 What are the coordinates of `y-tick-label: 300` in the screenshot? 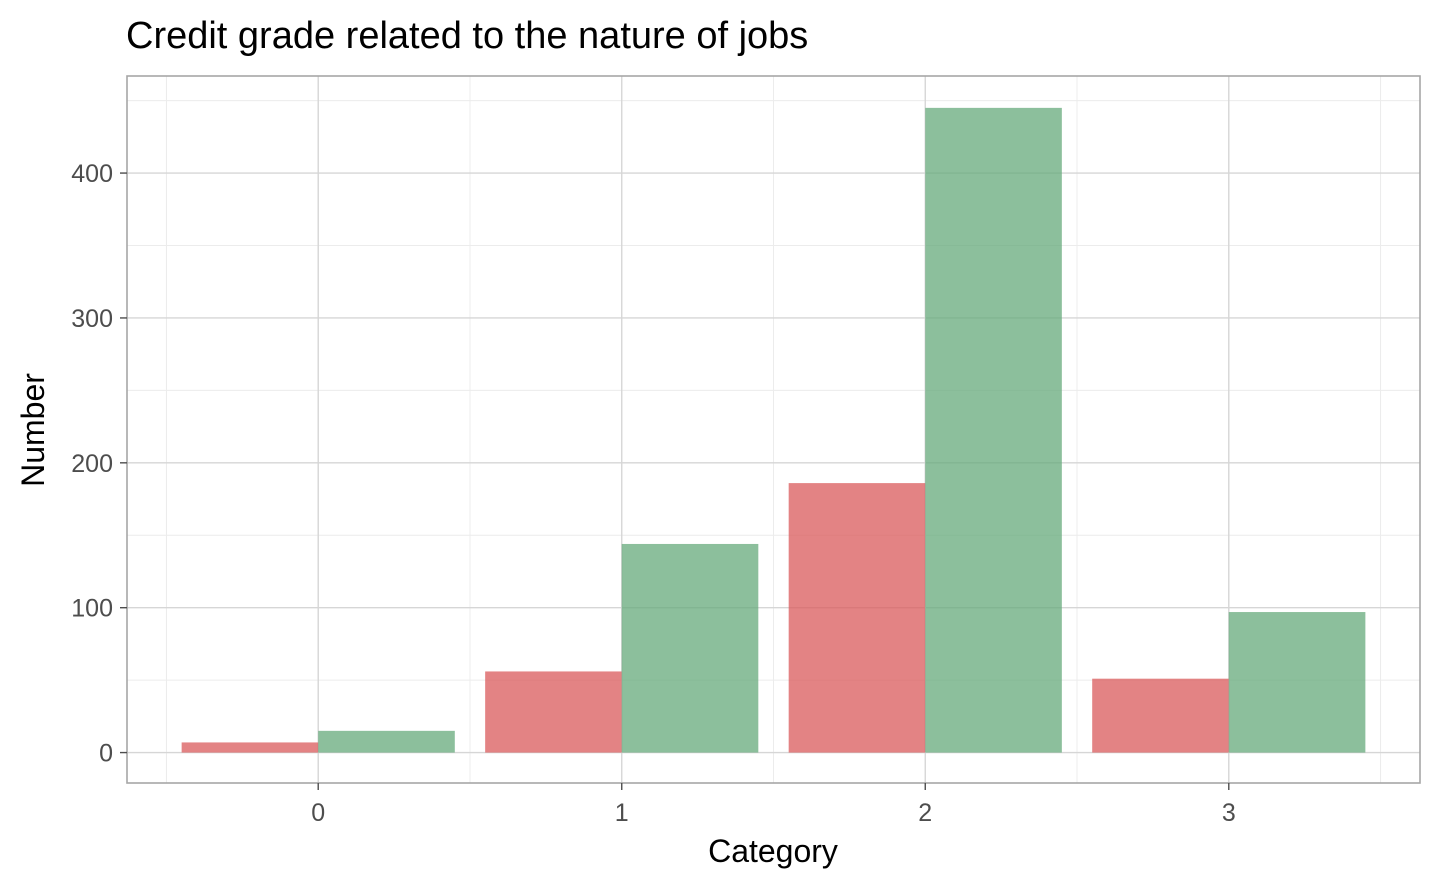 It's located at (92, 319).